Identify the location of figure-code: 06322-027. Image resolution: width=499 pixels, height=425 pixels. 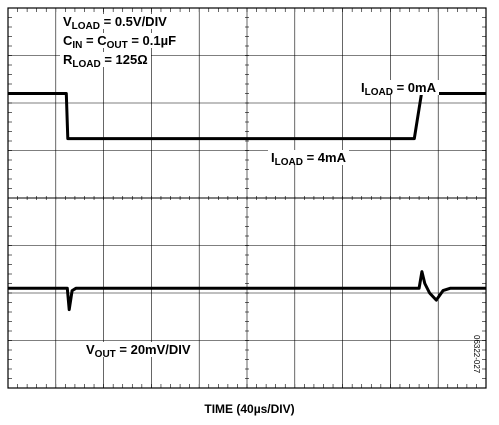
(476, 354).